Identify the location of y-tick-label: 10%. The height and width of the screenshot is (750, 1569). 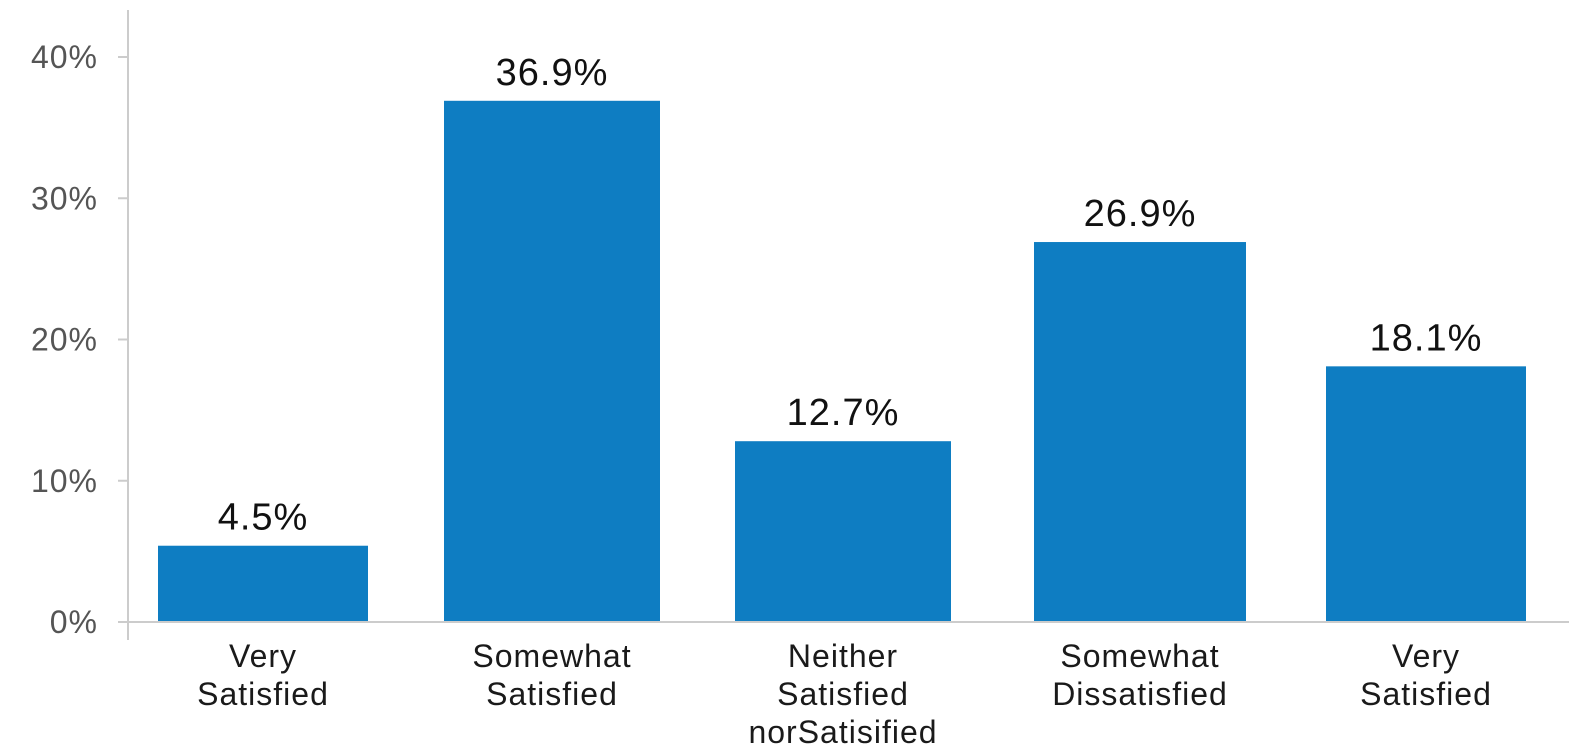
(64, 481).